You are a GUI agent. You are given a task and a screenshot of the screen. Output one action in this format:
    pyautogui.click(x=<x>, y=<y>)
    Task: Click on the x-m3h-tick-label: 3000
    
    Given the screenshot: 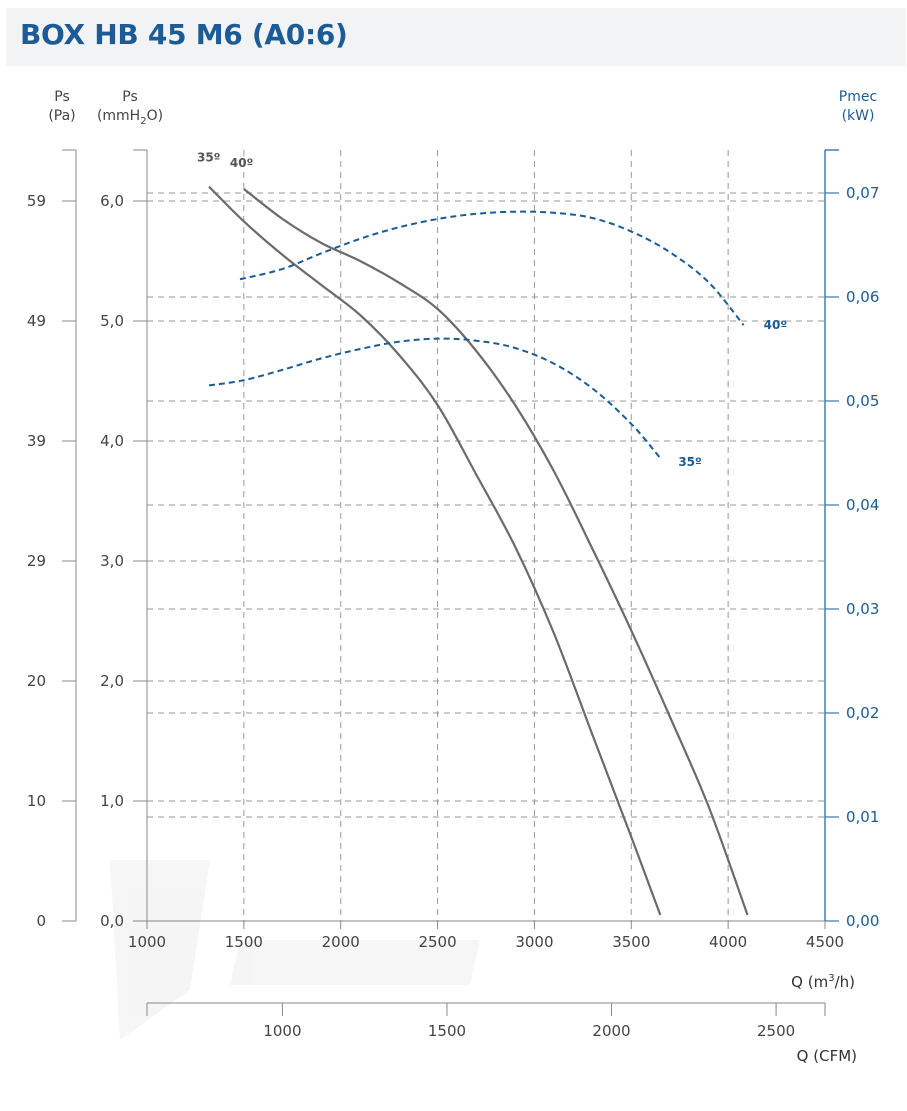 What is the action you would take?
    pyautogui.click(x=534, y=942)
    